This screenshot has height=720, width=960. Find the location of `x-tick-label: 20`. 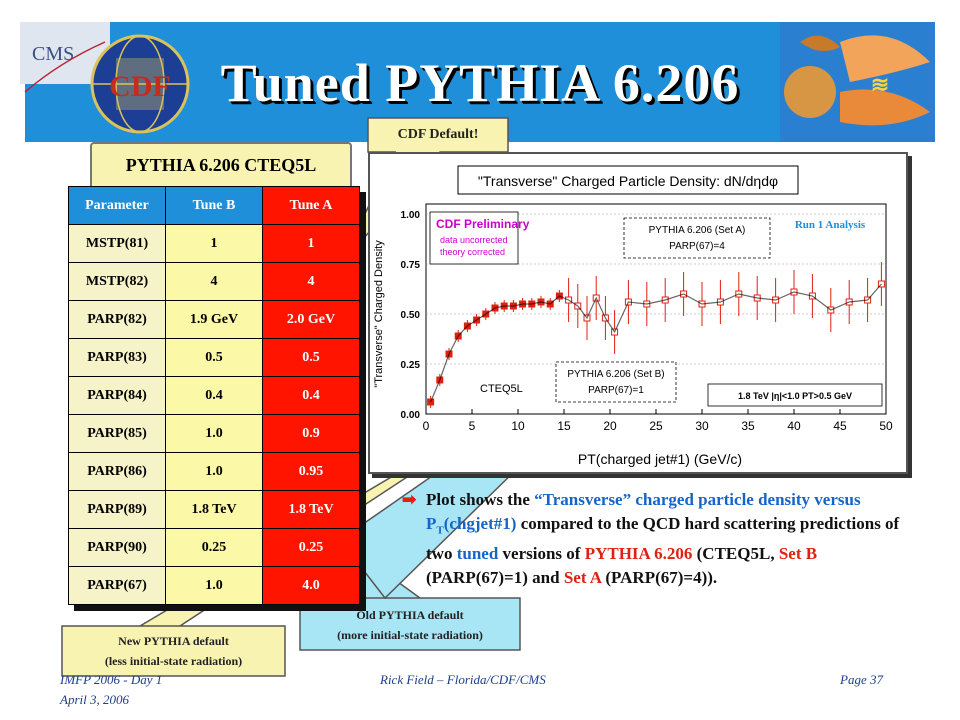

x-tick-label: 20 is located at coordinates (610, 426).